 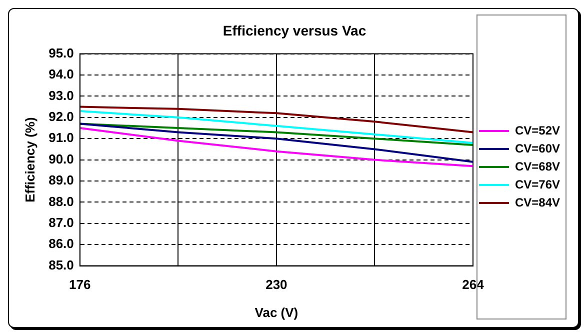 I want to click on x-tick-label: 176, so click(x=80, y=284).